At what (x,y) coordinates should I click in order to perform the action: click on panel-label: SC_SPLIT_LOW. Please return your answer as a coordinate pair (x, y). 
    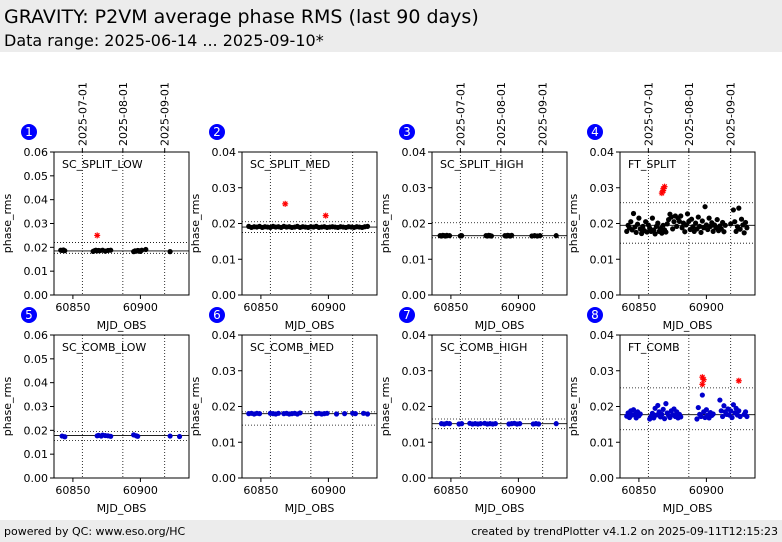
    Looking at the image, I should click on (102, 164).